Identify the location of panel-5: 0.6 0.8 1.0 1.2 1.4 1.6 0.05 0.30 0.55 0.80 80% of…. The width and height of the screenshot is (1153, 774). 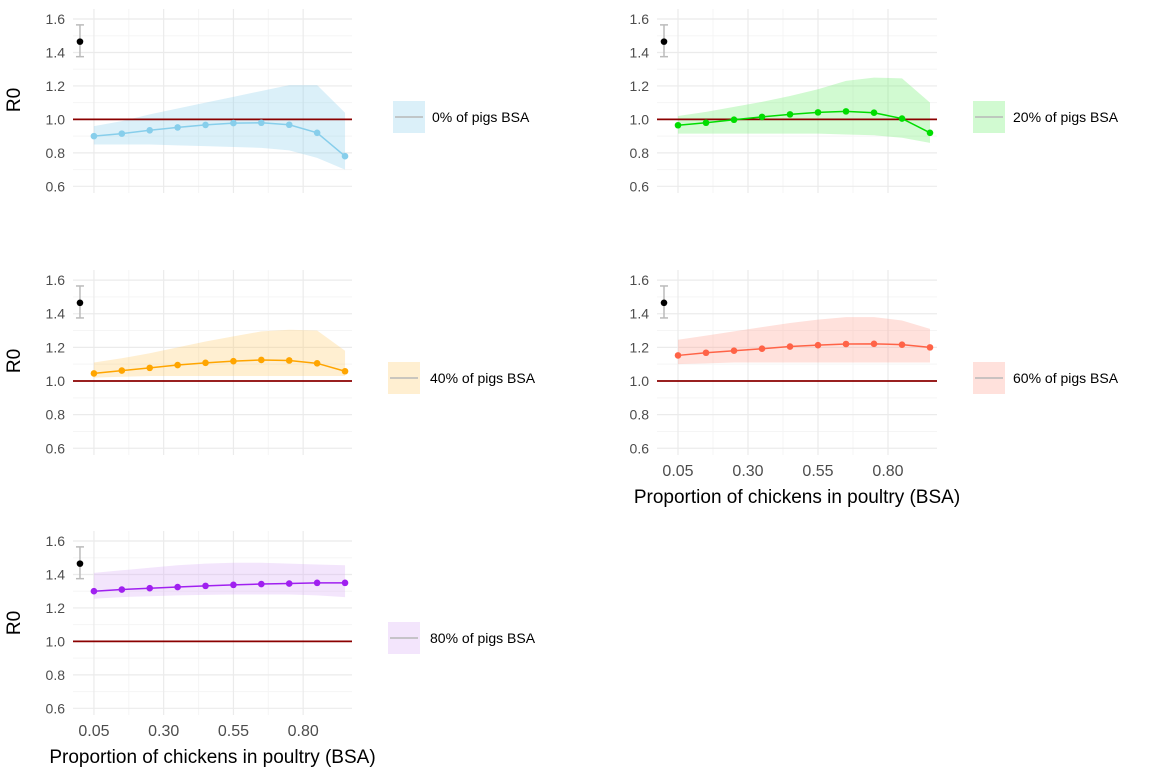
(270, 649).